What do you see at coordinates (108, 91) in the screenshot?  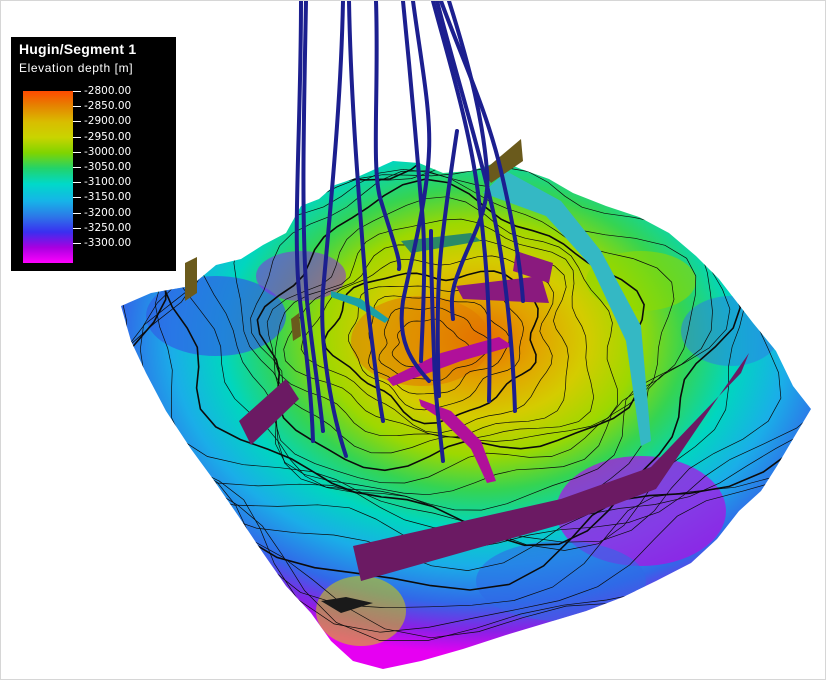 I see `legend-label: -2800.00` at bounding box center [108, 91].